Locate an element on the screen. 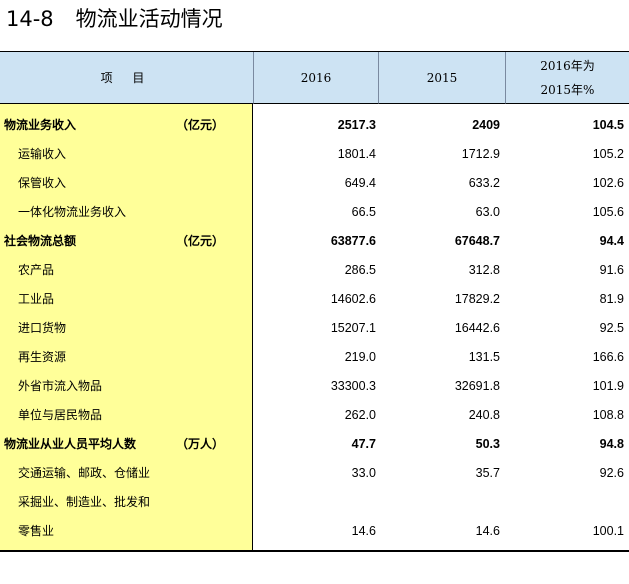 Image resolution: width=629 pixels, height=584 pixels. table-row: 采掘业、制造业、批发和 is located at coordinates (314, 502).